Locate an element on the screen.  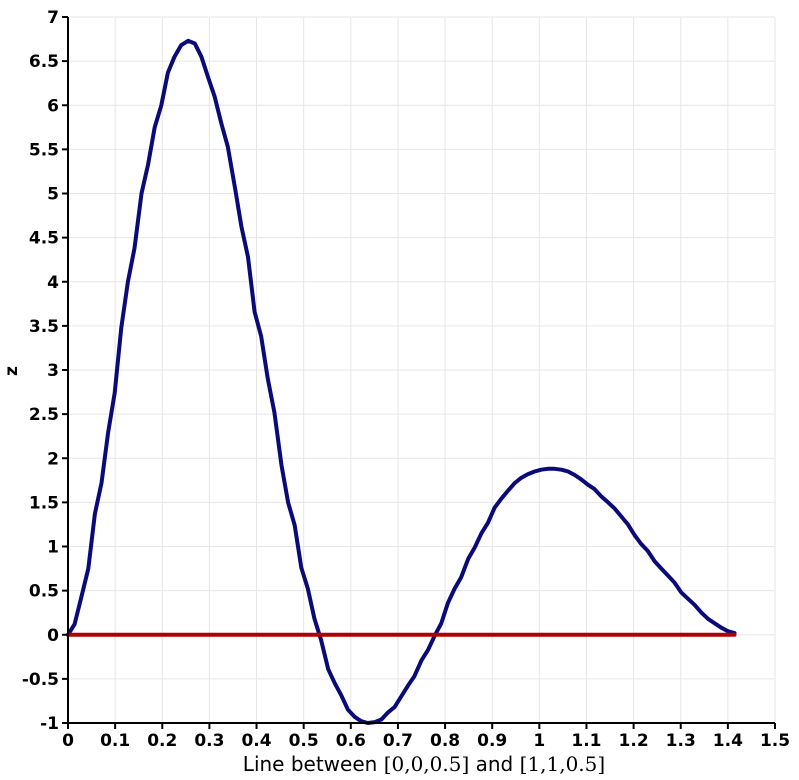
x-tick-label: 0.1 is located at coordinates (115, 741).